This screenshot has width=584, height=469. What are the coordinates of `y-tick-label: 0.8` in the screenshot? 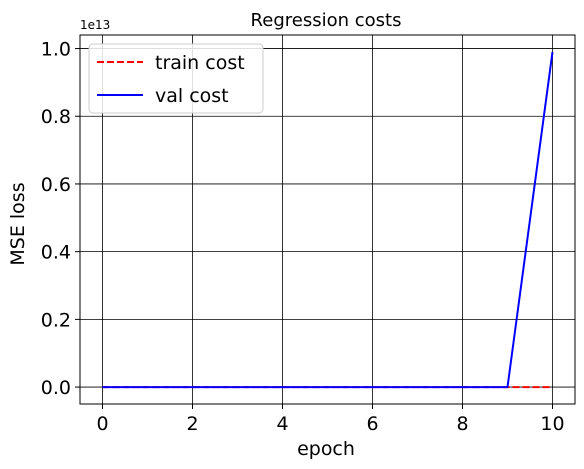 It's located at (56, 117).